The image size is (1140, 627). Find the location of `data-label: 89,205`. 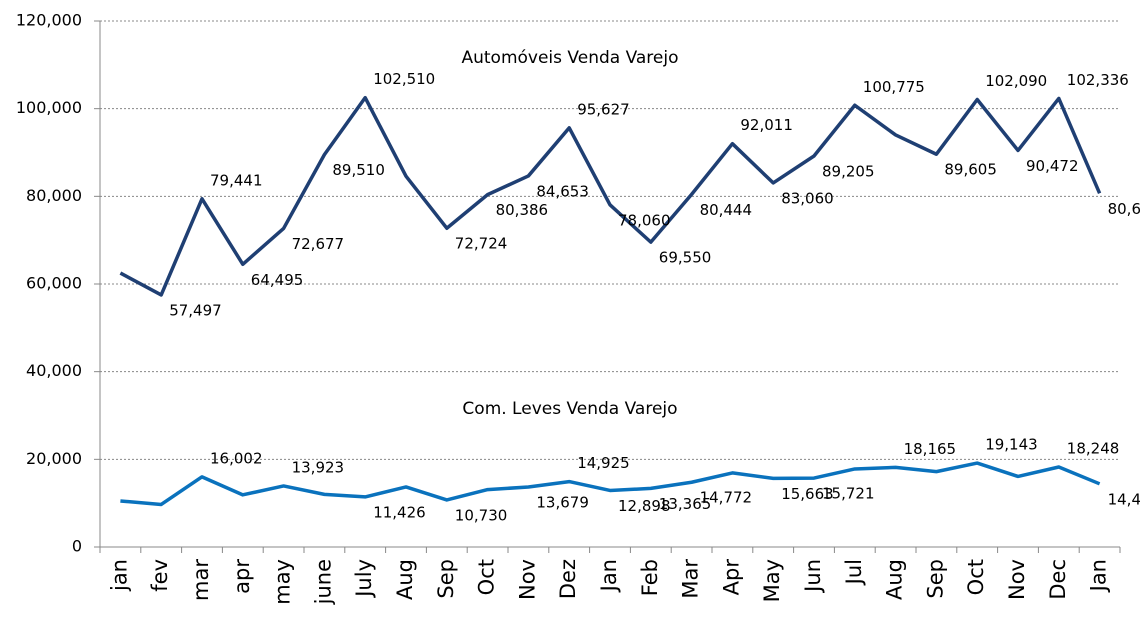

data-label: 89,205 is located at coordinates (848, 171).